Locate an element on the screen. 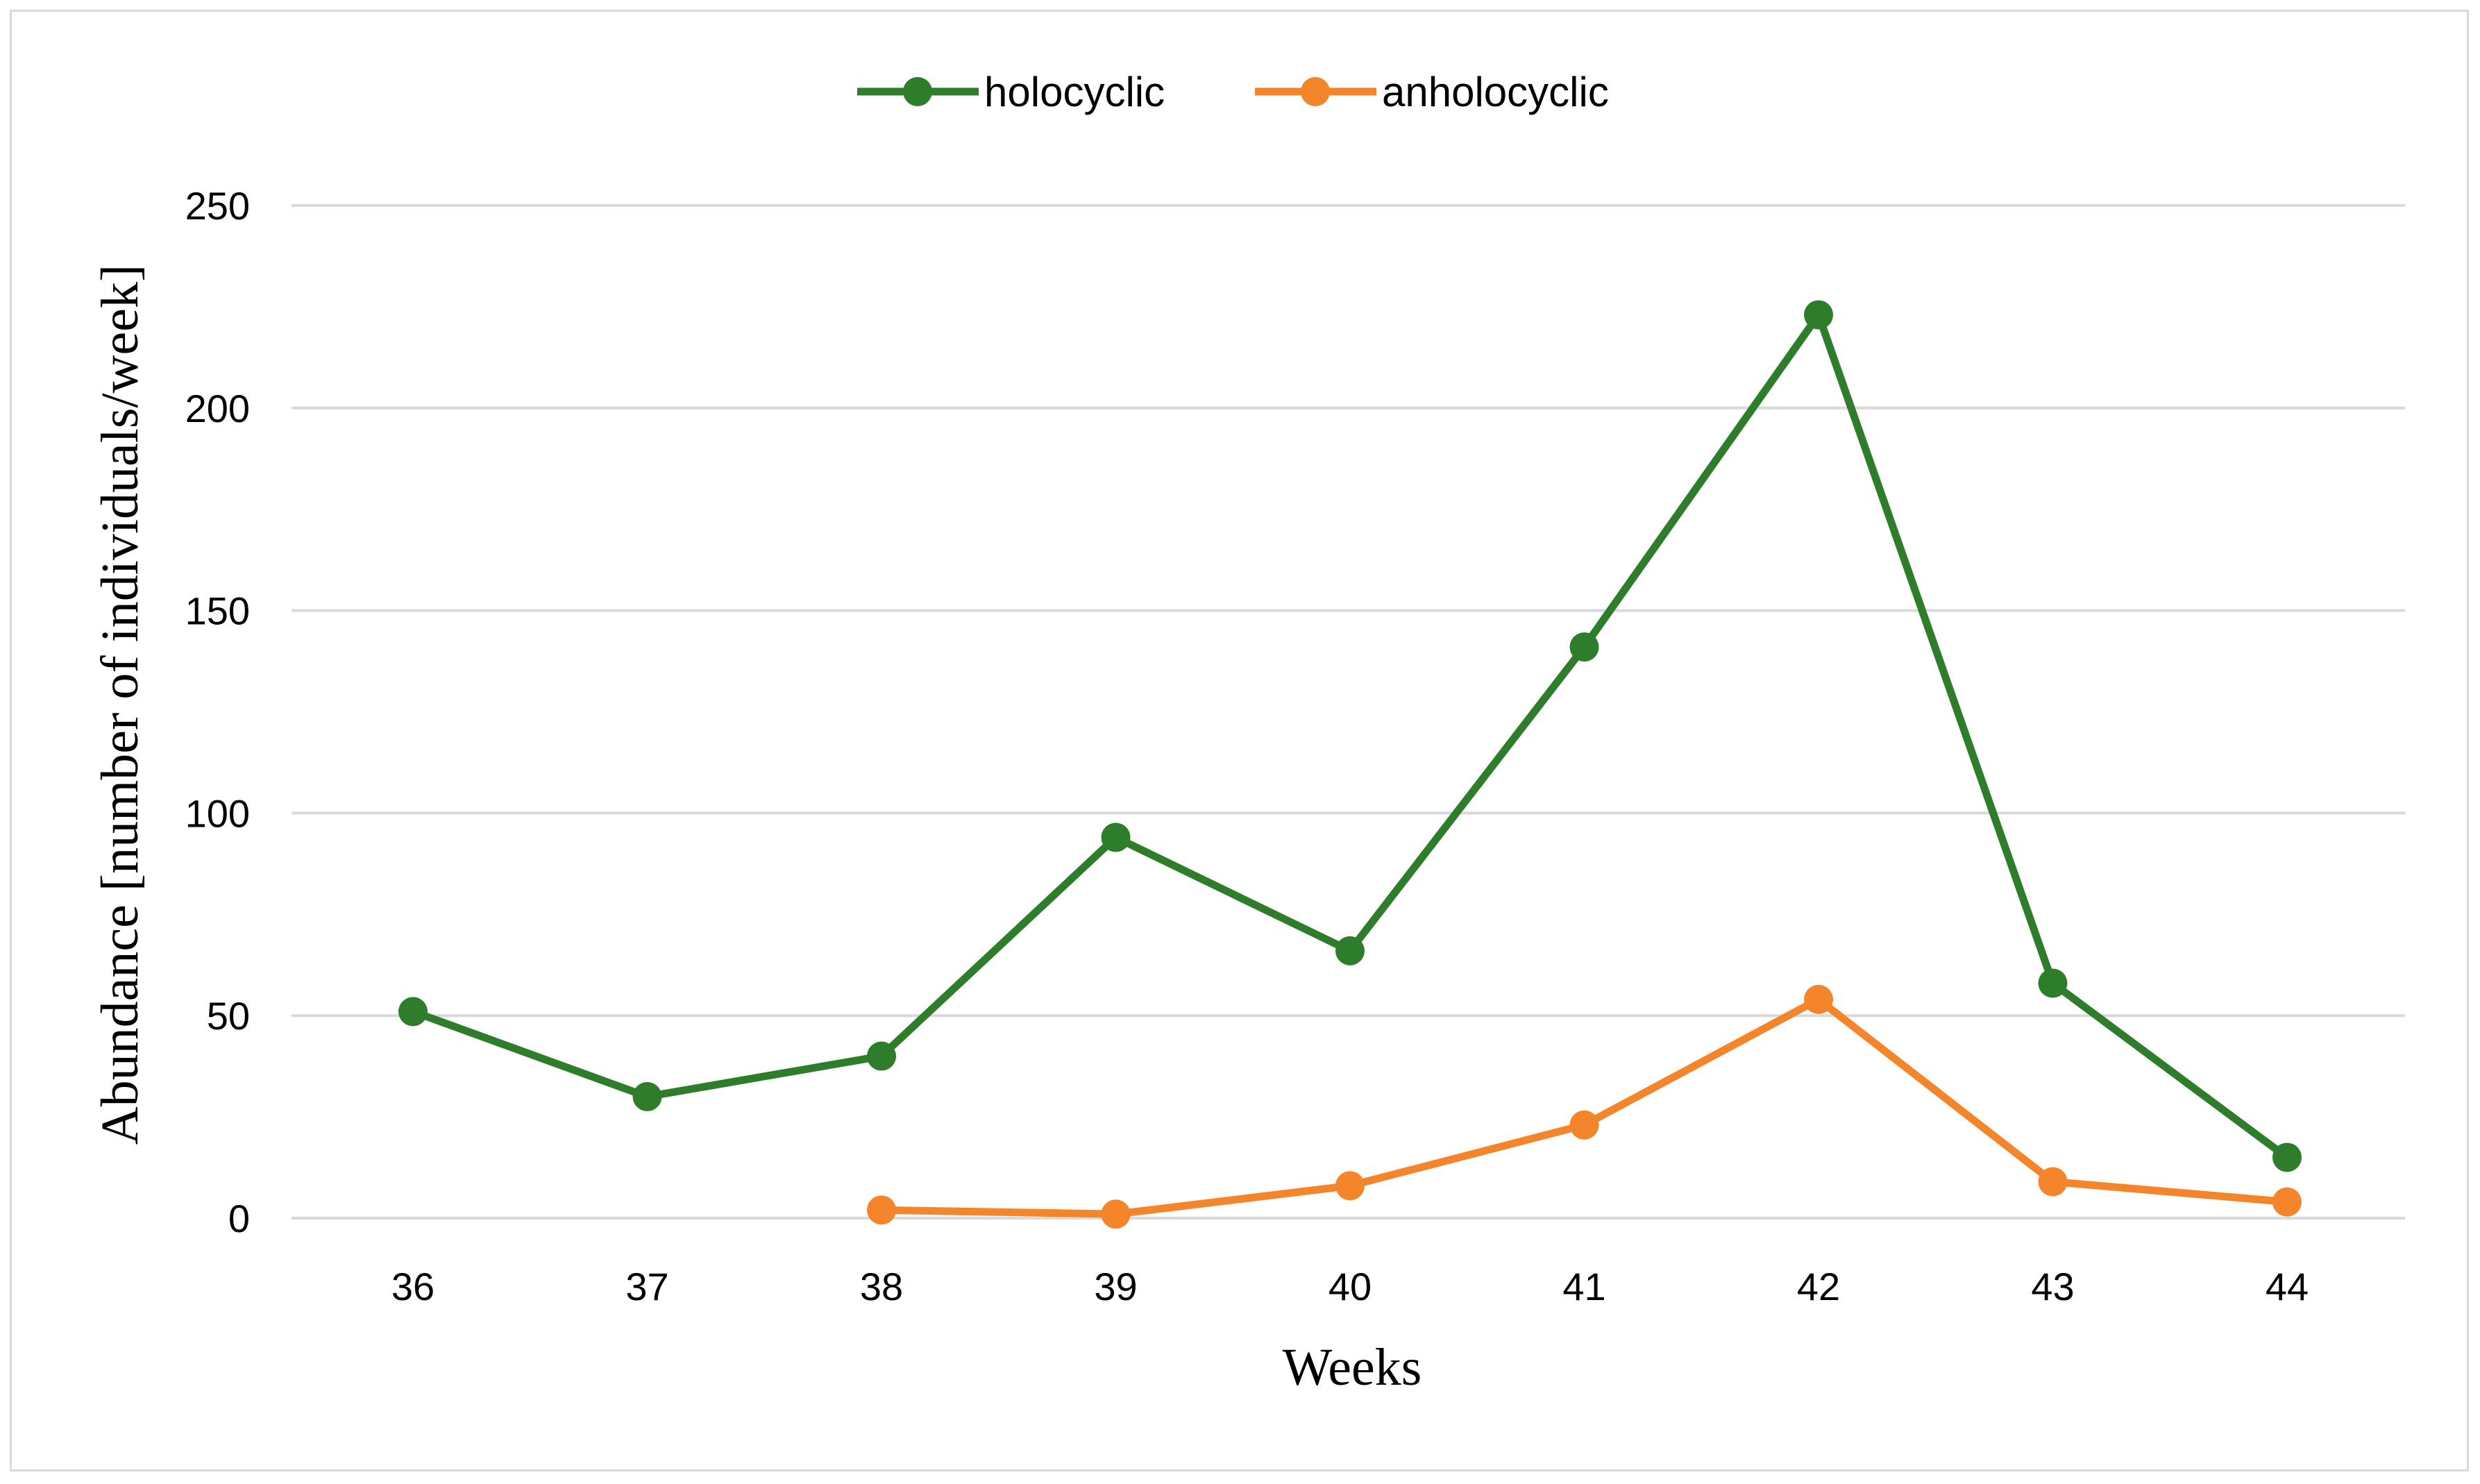 The width and height of the screenshot is (2480, 1484). x-axis-ticks: 36 37 38 39 40 41 42 43 44 is located at coordinates (1350, 1287).